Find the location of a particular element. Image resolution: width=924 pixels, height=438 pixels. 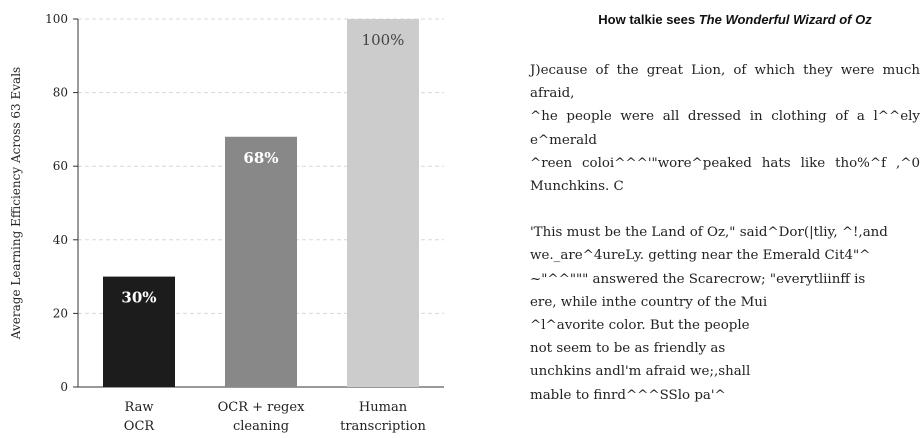

ocr-line: ^l^avorite color. But the people is located at coordinates (640, 326).